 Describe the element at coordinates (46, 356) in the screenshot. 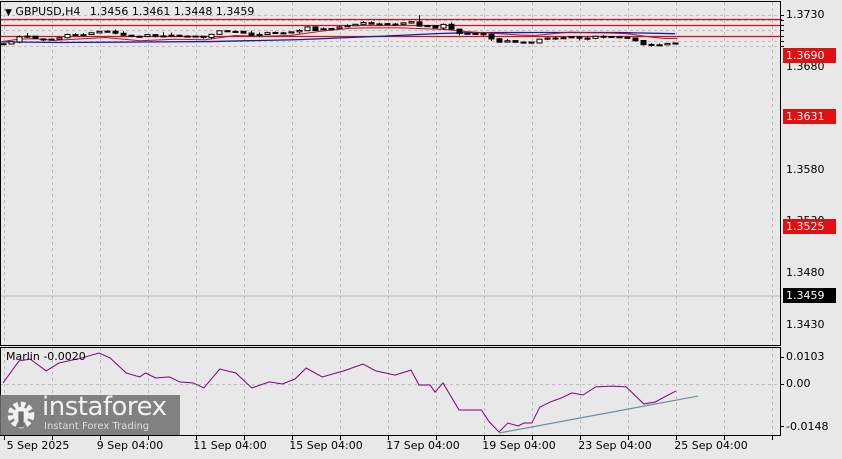

I see `indicator-label: Marlin -0.0020` at that location.